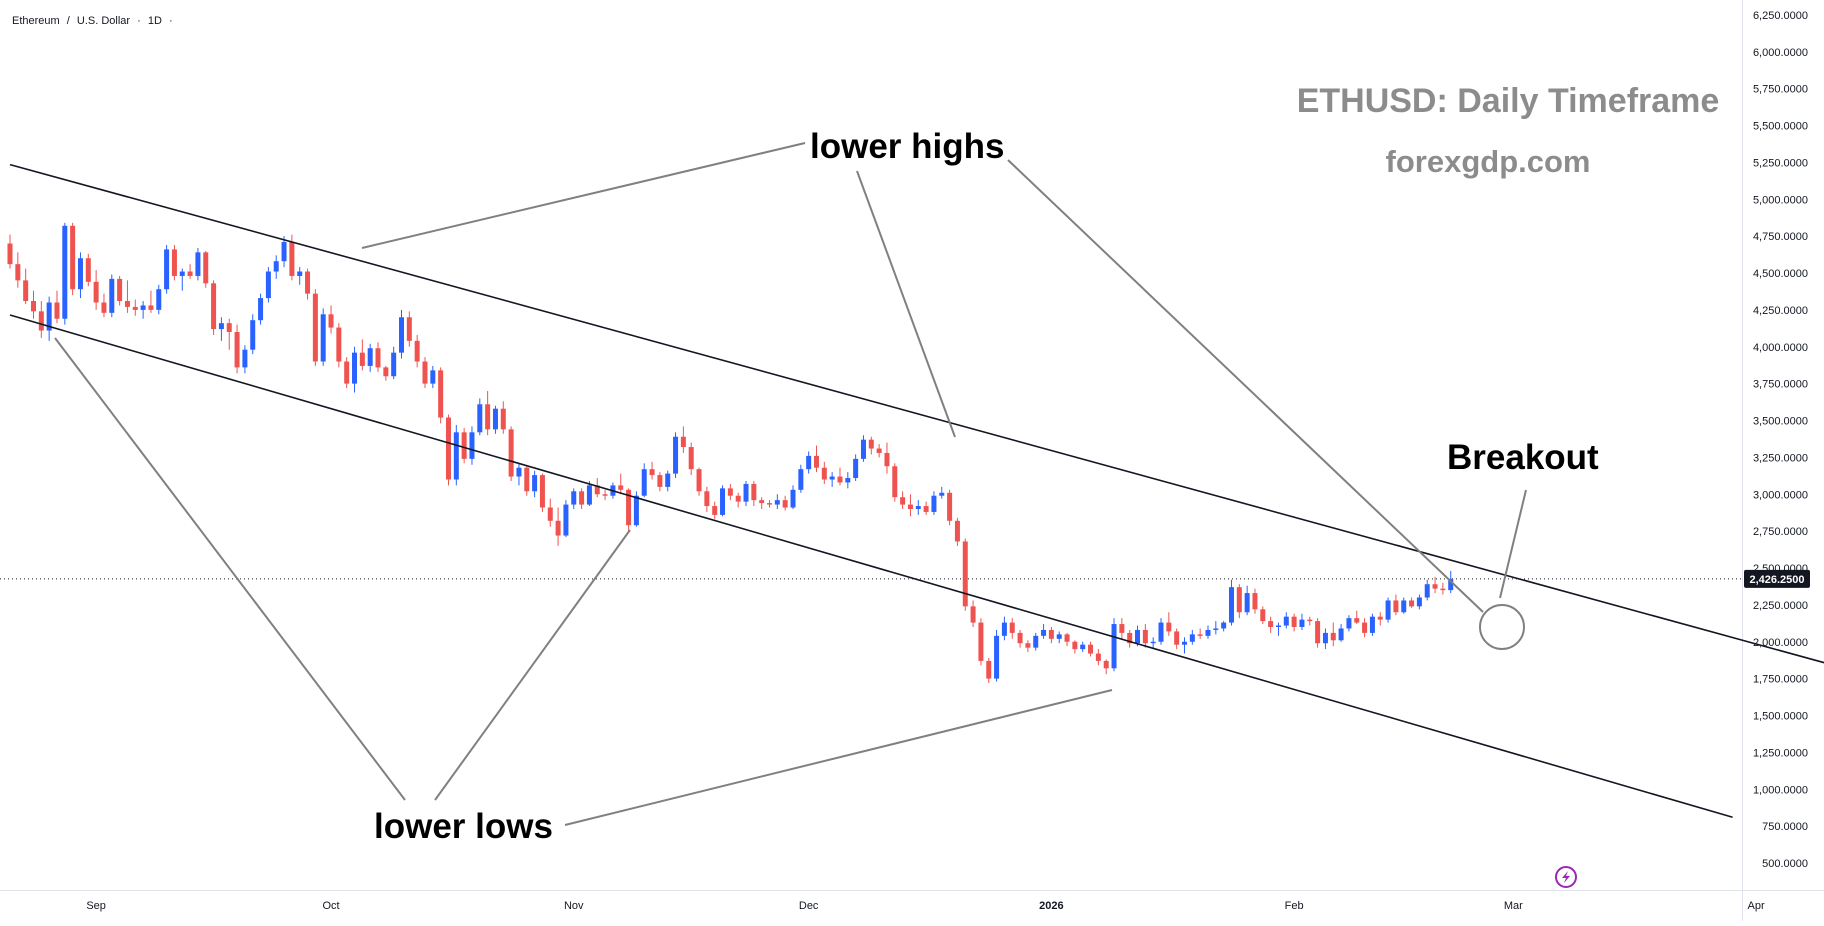 Image resolution: width=1824 pixels, height=926 pixels. Describe the element at coordinates (955, 906) in the screenshot. I see `time-axis: SepOctNovDec2026FebMarAprMay` at that location.